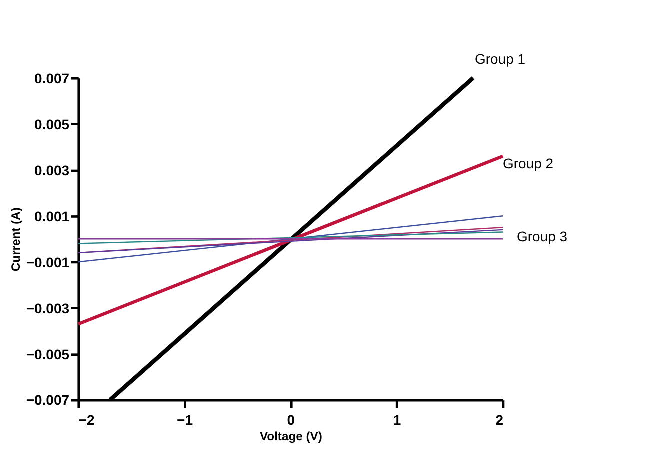 Image resolution: width=657 pixels, height=474 pixels. Describe the element at coordinates (48, 308) in the screenshot. I see `y-tick-label: −0.003` at that location.